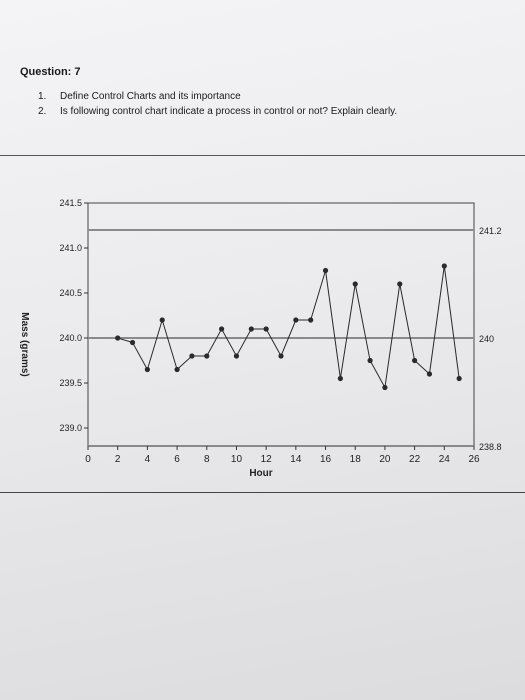 The height and width of the screenshot is (700, 525). What do you see at coordinates (70, 428) in the screenshot?
I see `y-tick-label: 239.0` at bounding box center [70, 428].